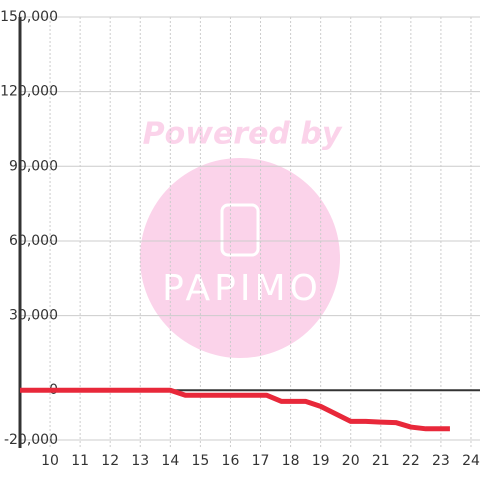 The width and height of the screenshot is (480, 480). What do you see at coordinates (471, 461) in the screenshot?
I see `x-tick-label: 24` at bounding box center [471, 461].